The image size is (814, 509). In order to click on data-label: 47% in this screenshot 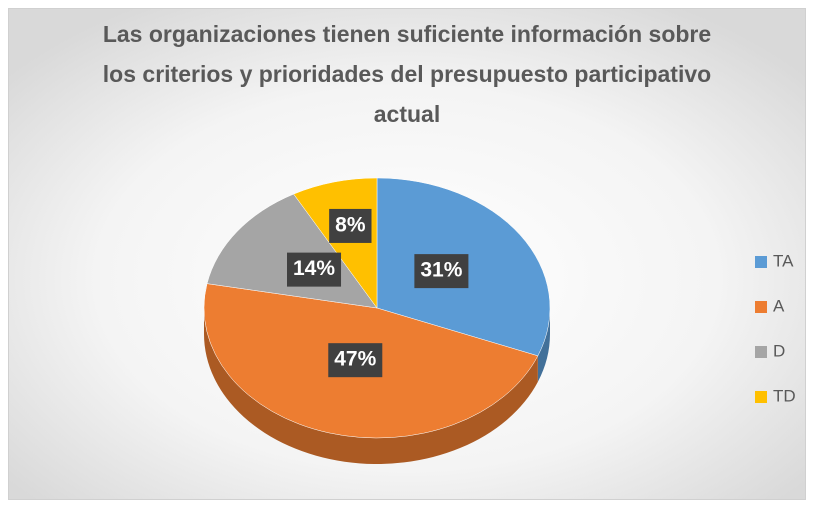, I will do `click(355, 359)`.